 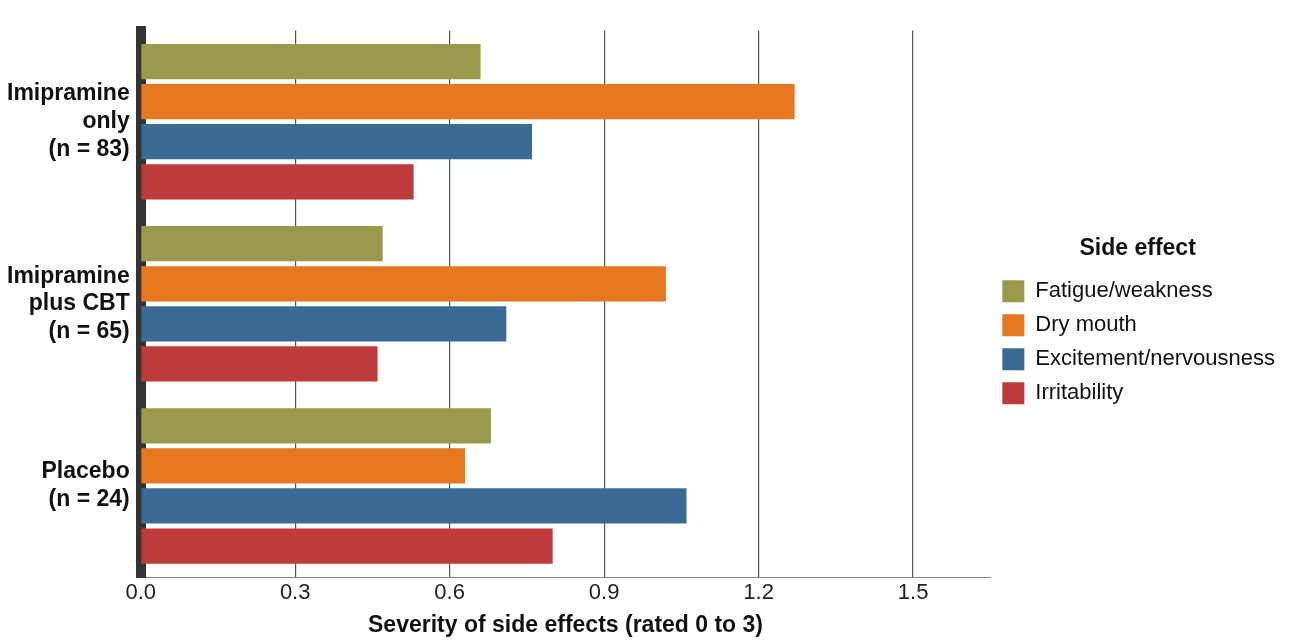 What do you see at coordinates (1124, 290) in the screenshot?
I see `legend-label: Fatigue/weakness` at bounding box center [1124, 290].